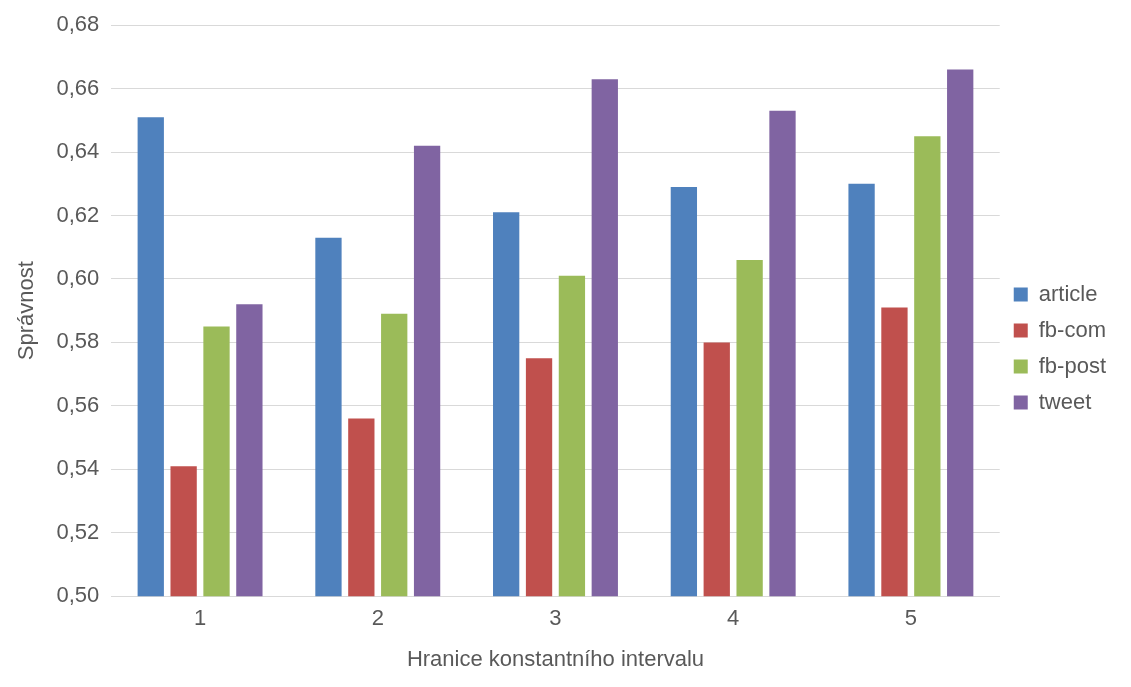 The image size is (1131, 687). I want to click on y-tick-label: 0,60, so click(78, 278).